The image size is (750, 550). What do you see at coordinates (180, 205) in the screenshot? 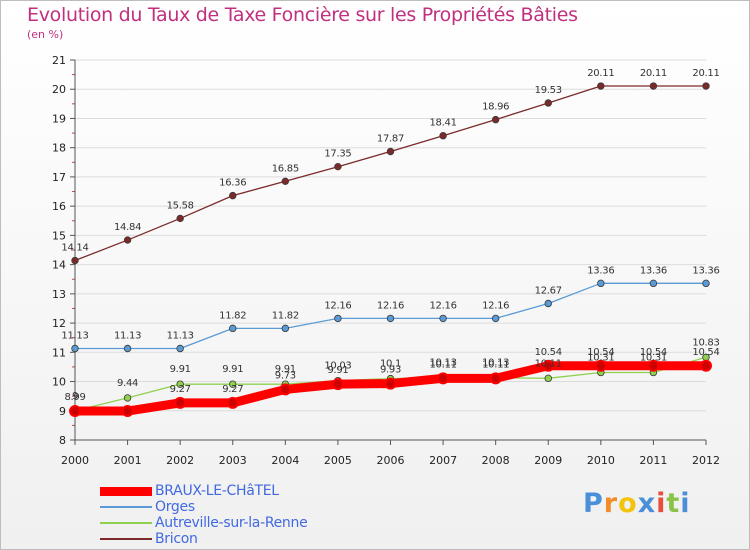
I see `data-label: 15.58` at bounding box center [180, 205].